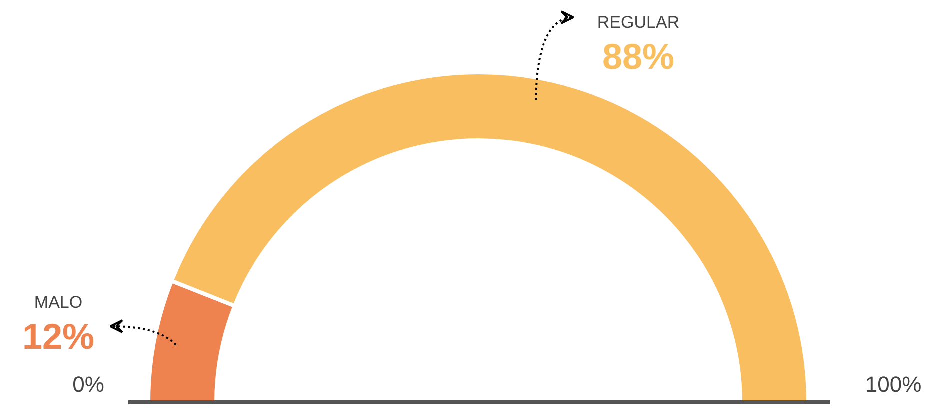  I want to click on data-label: 88%, so click(638, 56).